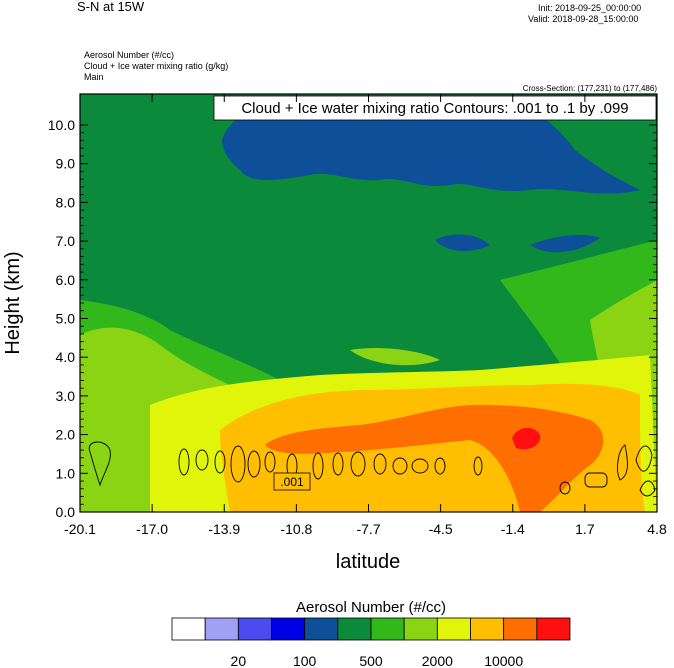 The height and width of the screenshot is (668, 674). I want to click on init-time: Init: 2018-09-25_00:00:00, so click(589, 8).